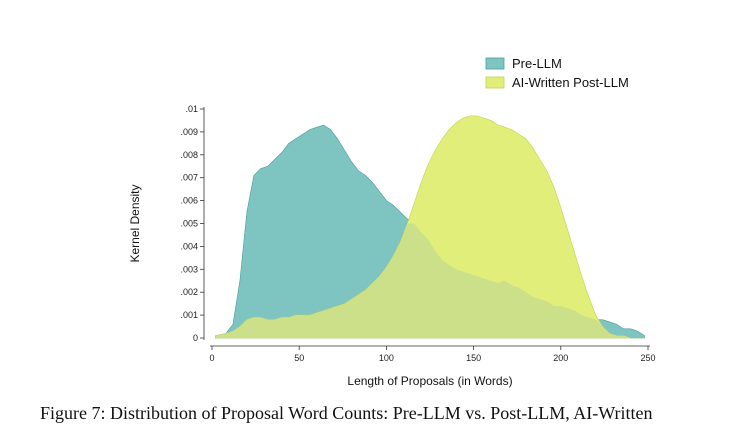 Image resolution: width=747 pixels, height=429 pixels. Describe the element at coordinates (135, 223) in the screenshot. I see `y-axis-title: Kernel Density` at that location.